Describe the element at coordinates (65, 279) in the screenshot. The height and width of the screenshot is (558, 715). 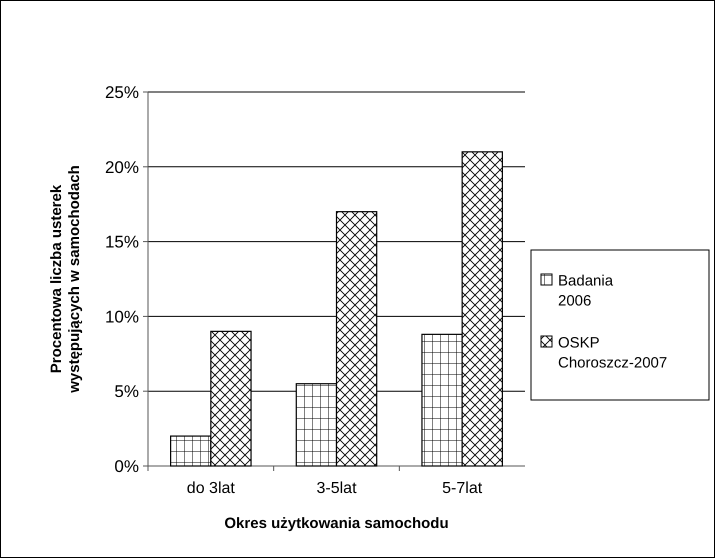
I see `y-axis-title: Procentowa liczba usterek występujących w samochodach` at that location.